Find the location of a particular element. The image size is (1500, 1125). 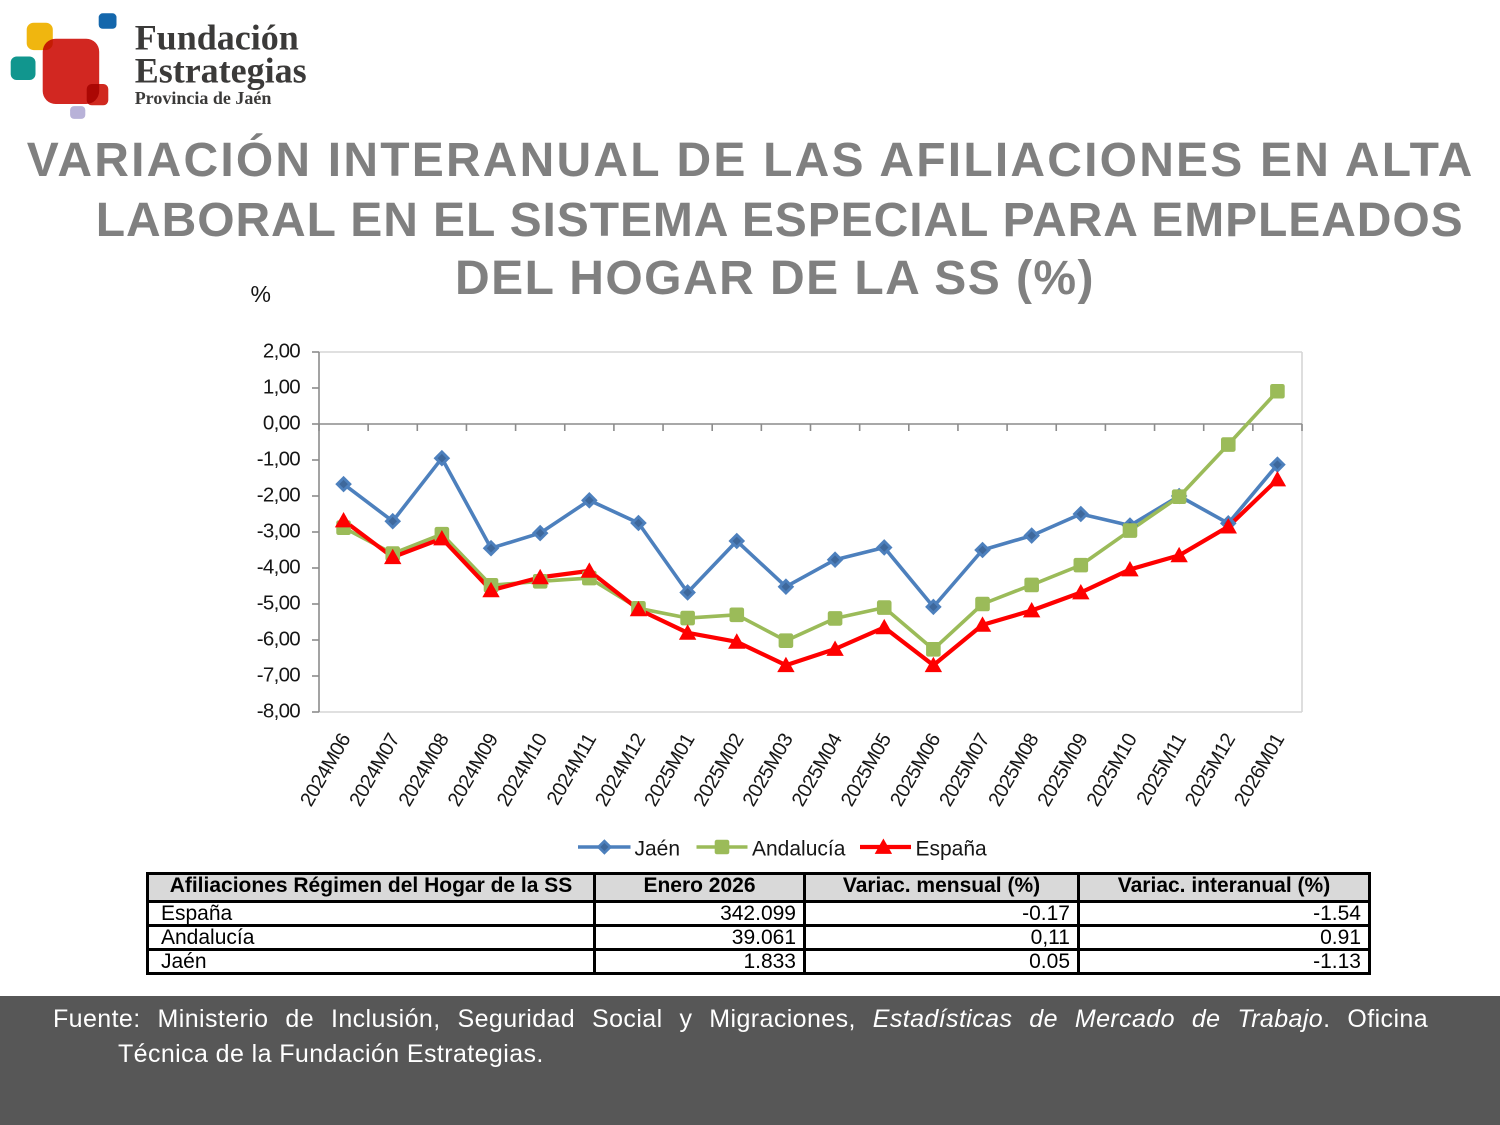

svg-text: 1,00 is located at coordinates (281, 386).